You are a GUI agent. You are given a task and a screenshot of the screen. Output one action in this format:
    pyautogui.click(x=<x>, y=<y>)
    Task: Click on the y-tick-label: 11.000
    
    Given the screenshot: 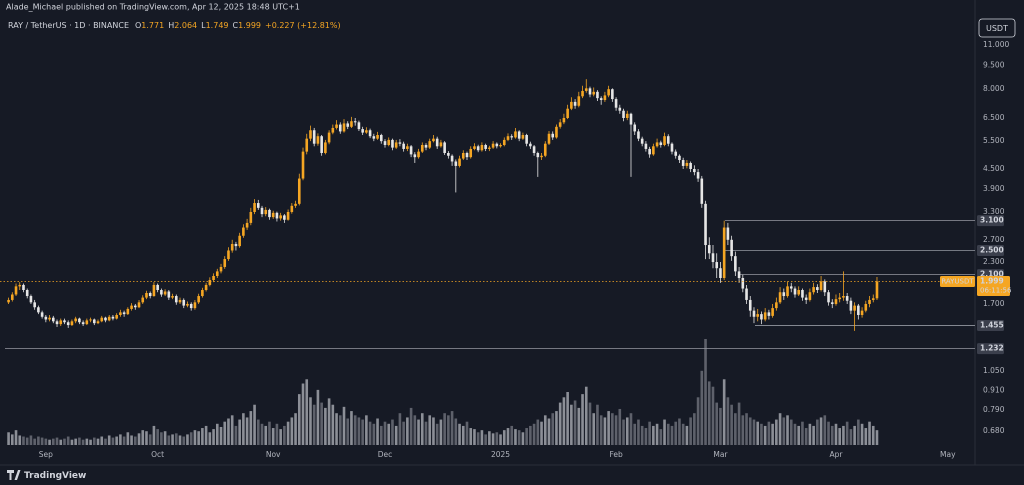 What is the action you would take?
    pyautogui.click(x=996, y=44)
    